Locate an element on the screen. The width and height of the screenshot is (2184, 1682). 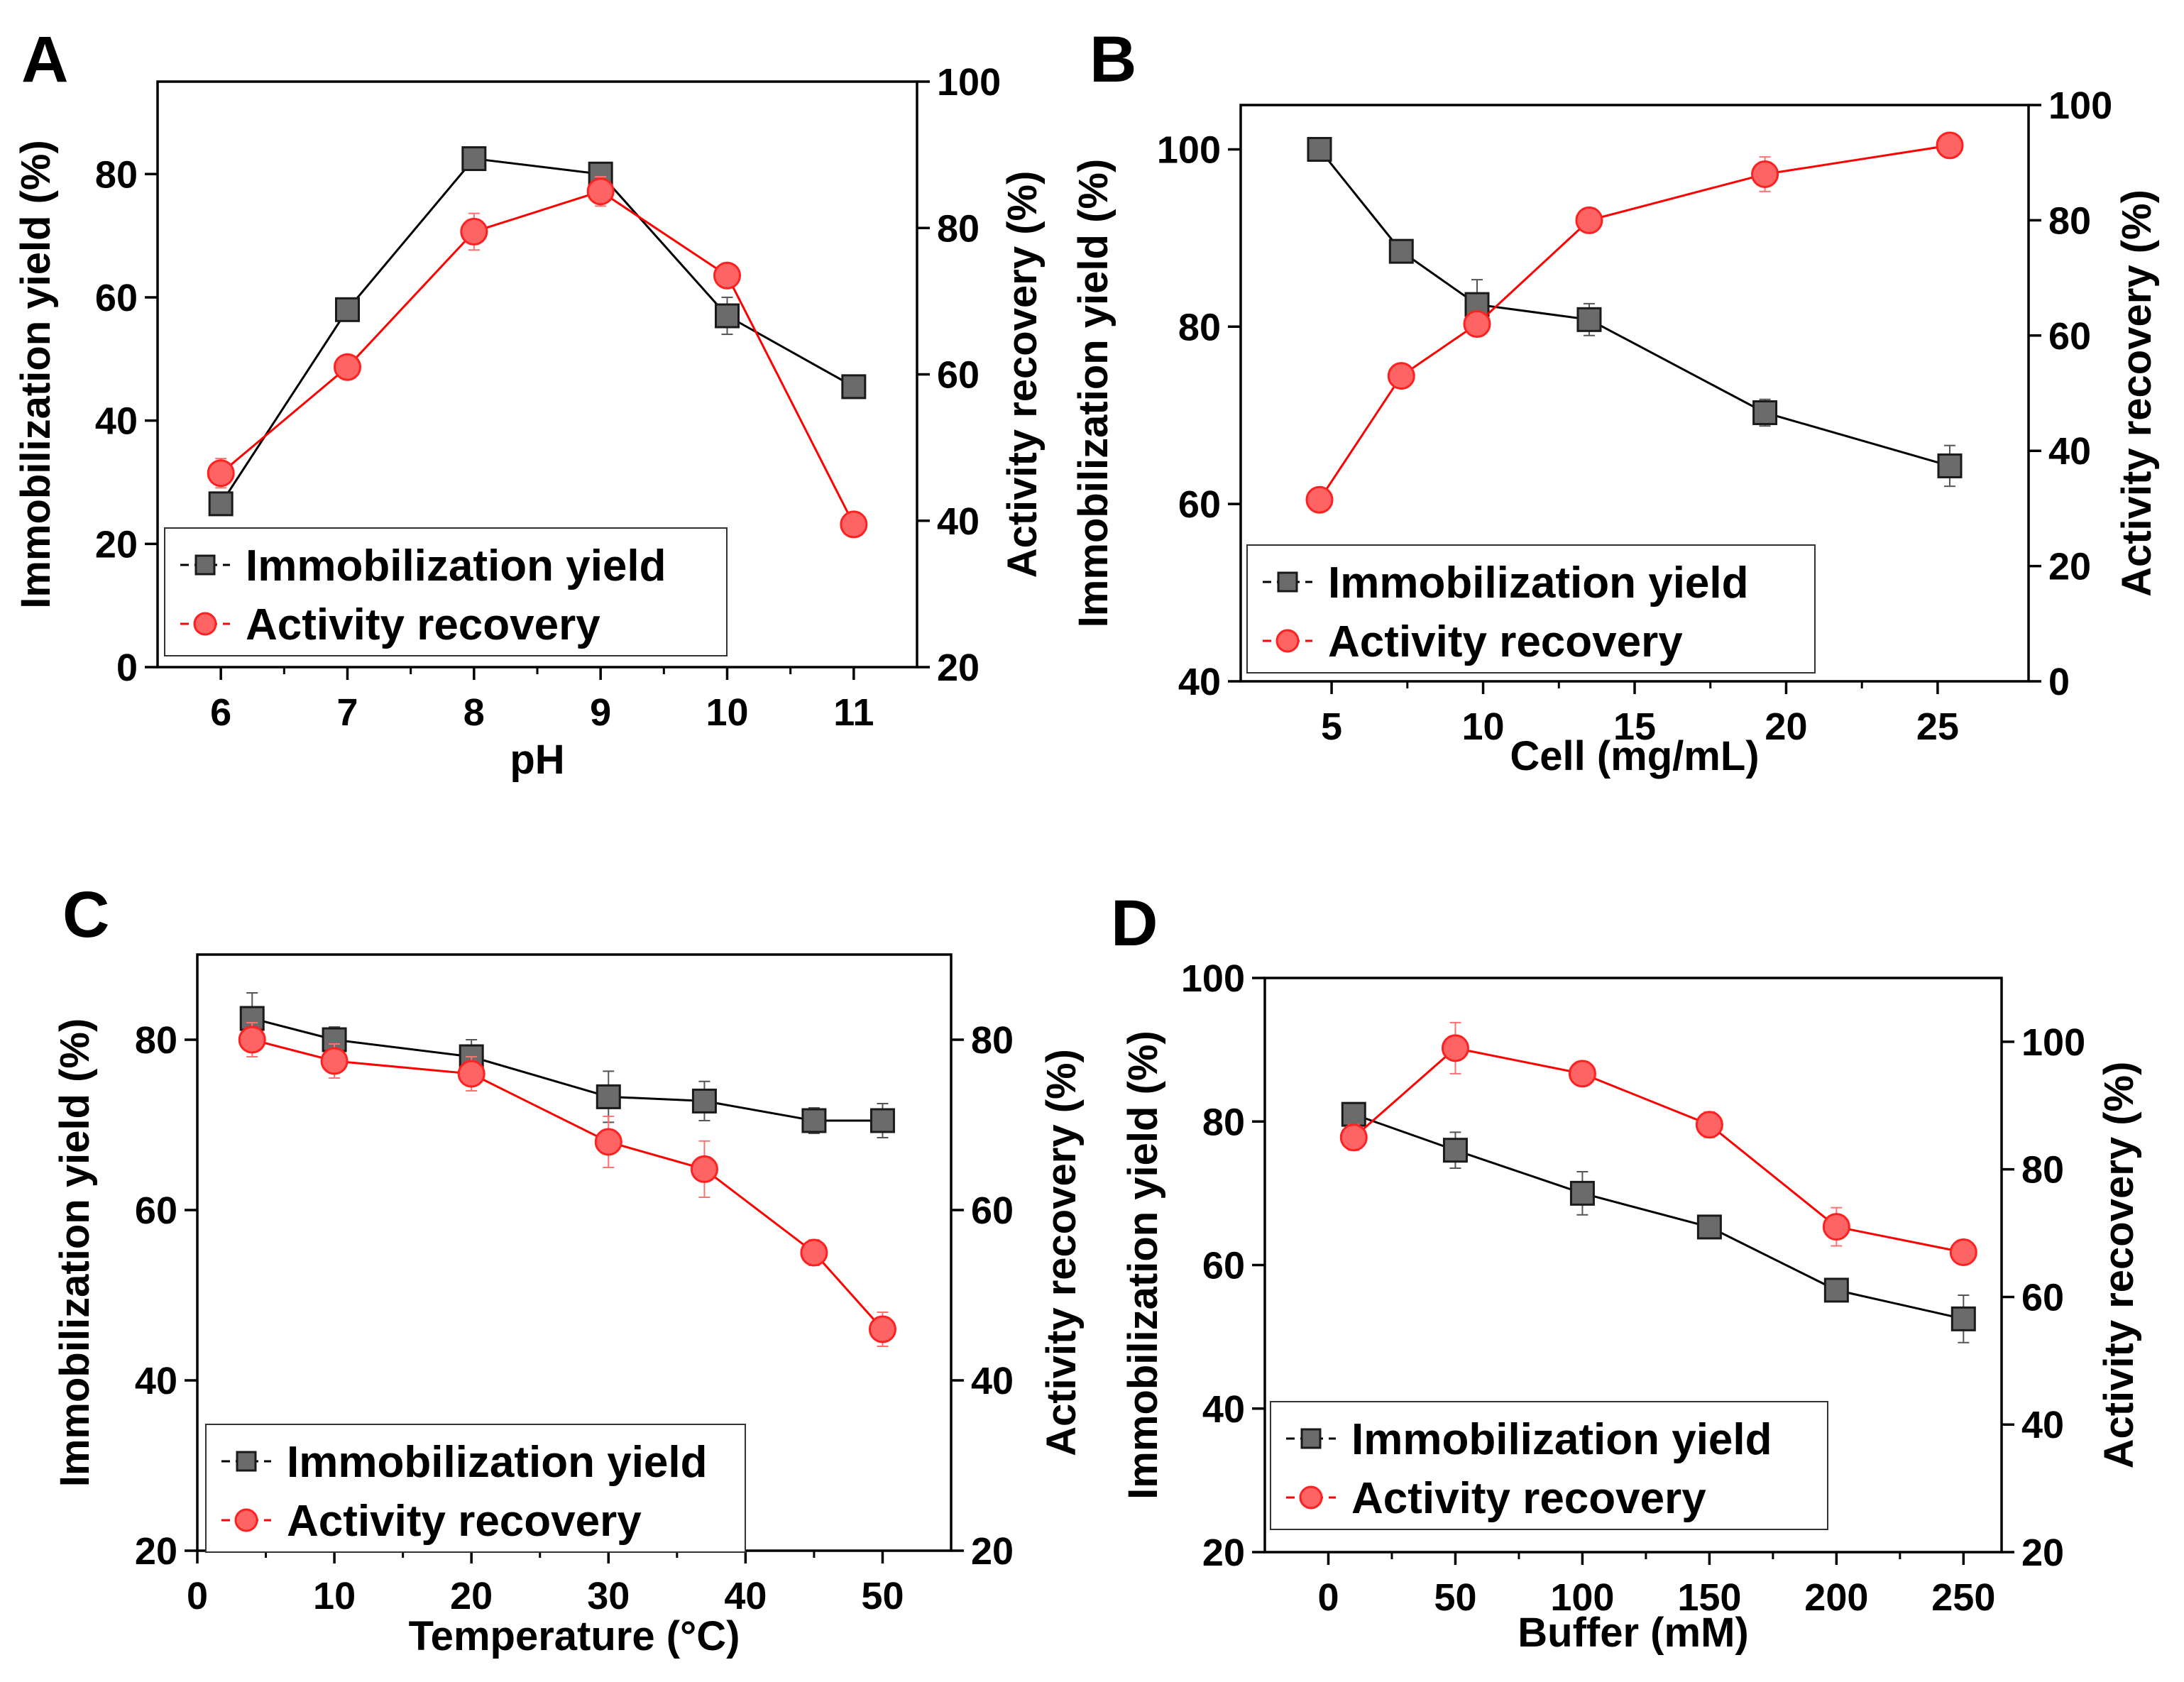
x-tick-label: 40 is located at coordinates (746, 1596).